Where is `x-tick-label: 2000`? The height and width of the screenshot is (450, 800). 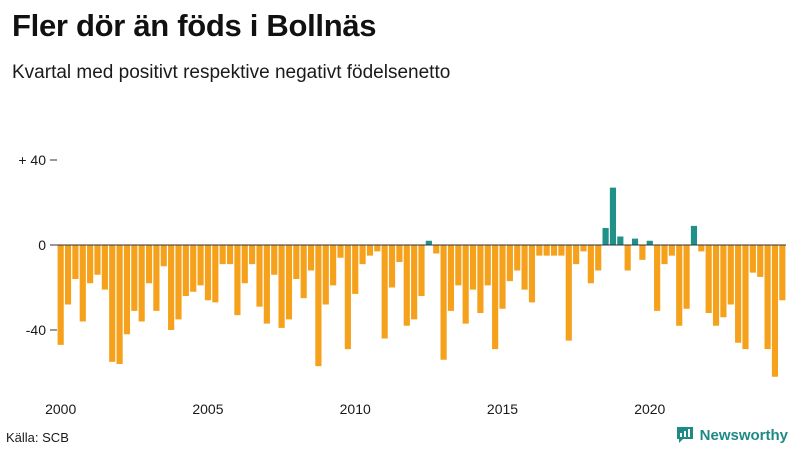 x-tick-label: 2000 is located at coordinates (60, 409).